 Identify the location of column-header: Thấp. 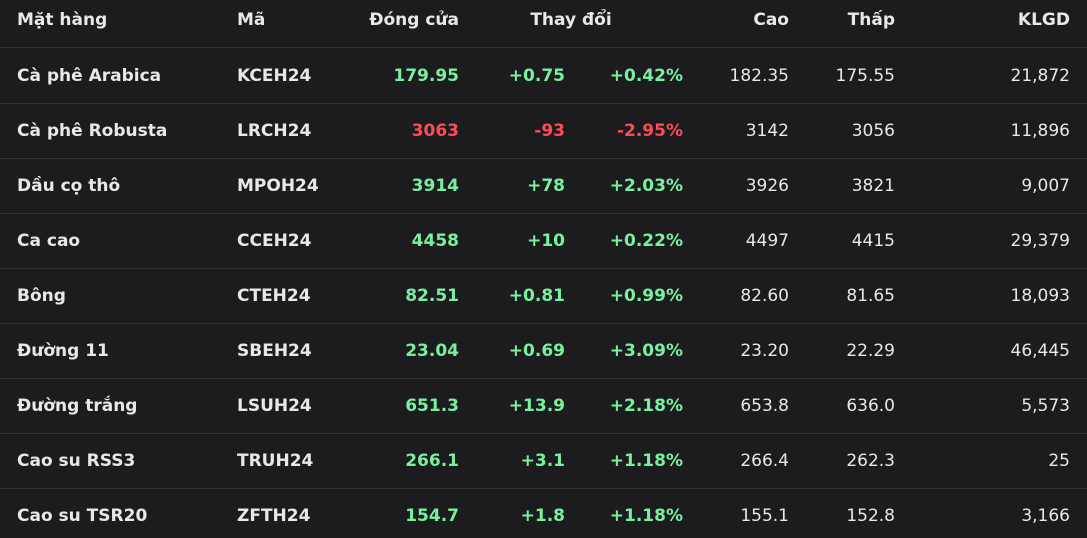
(871, 20).